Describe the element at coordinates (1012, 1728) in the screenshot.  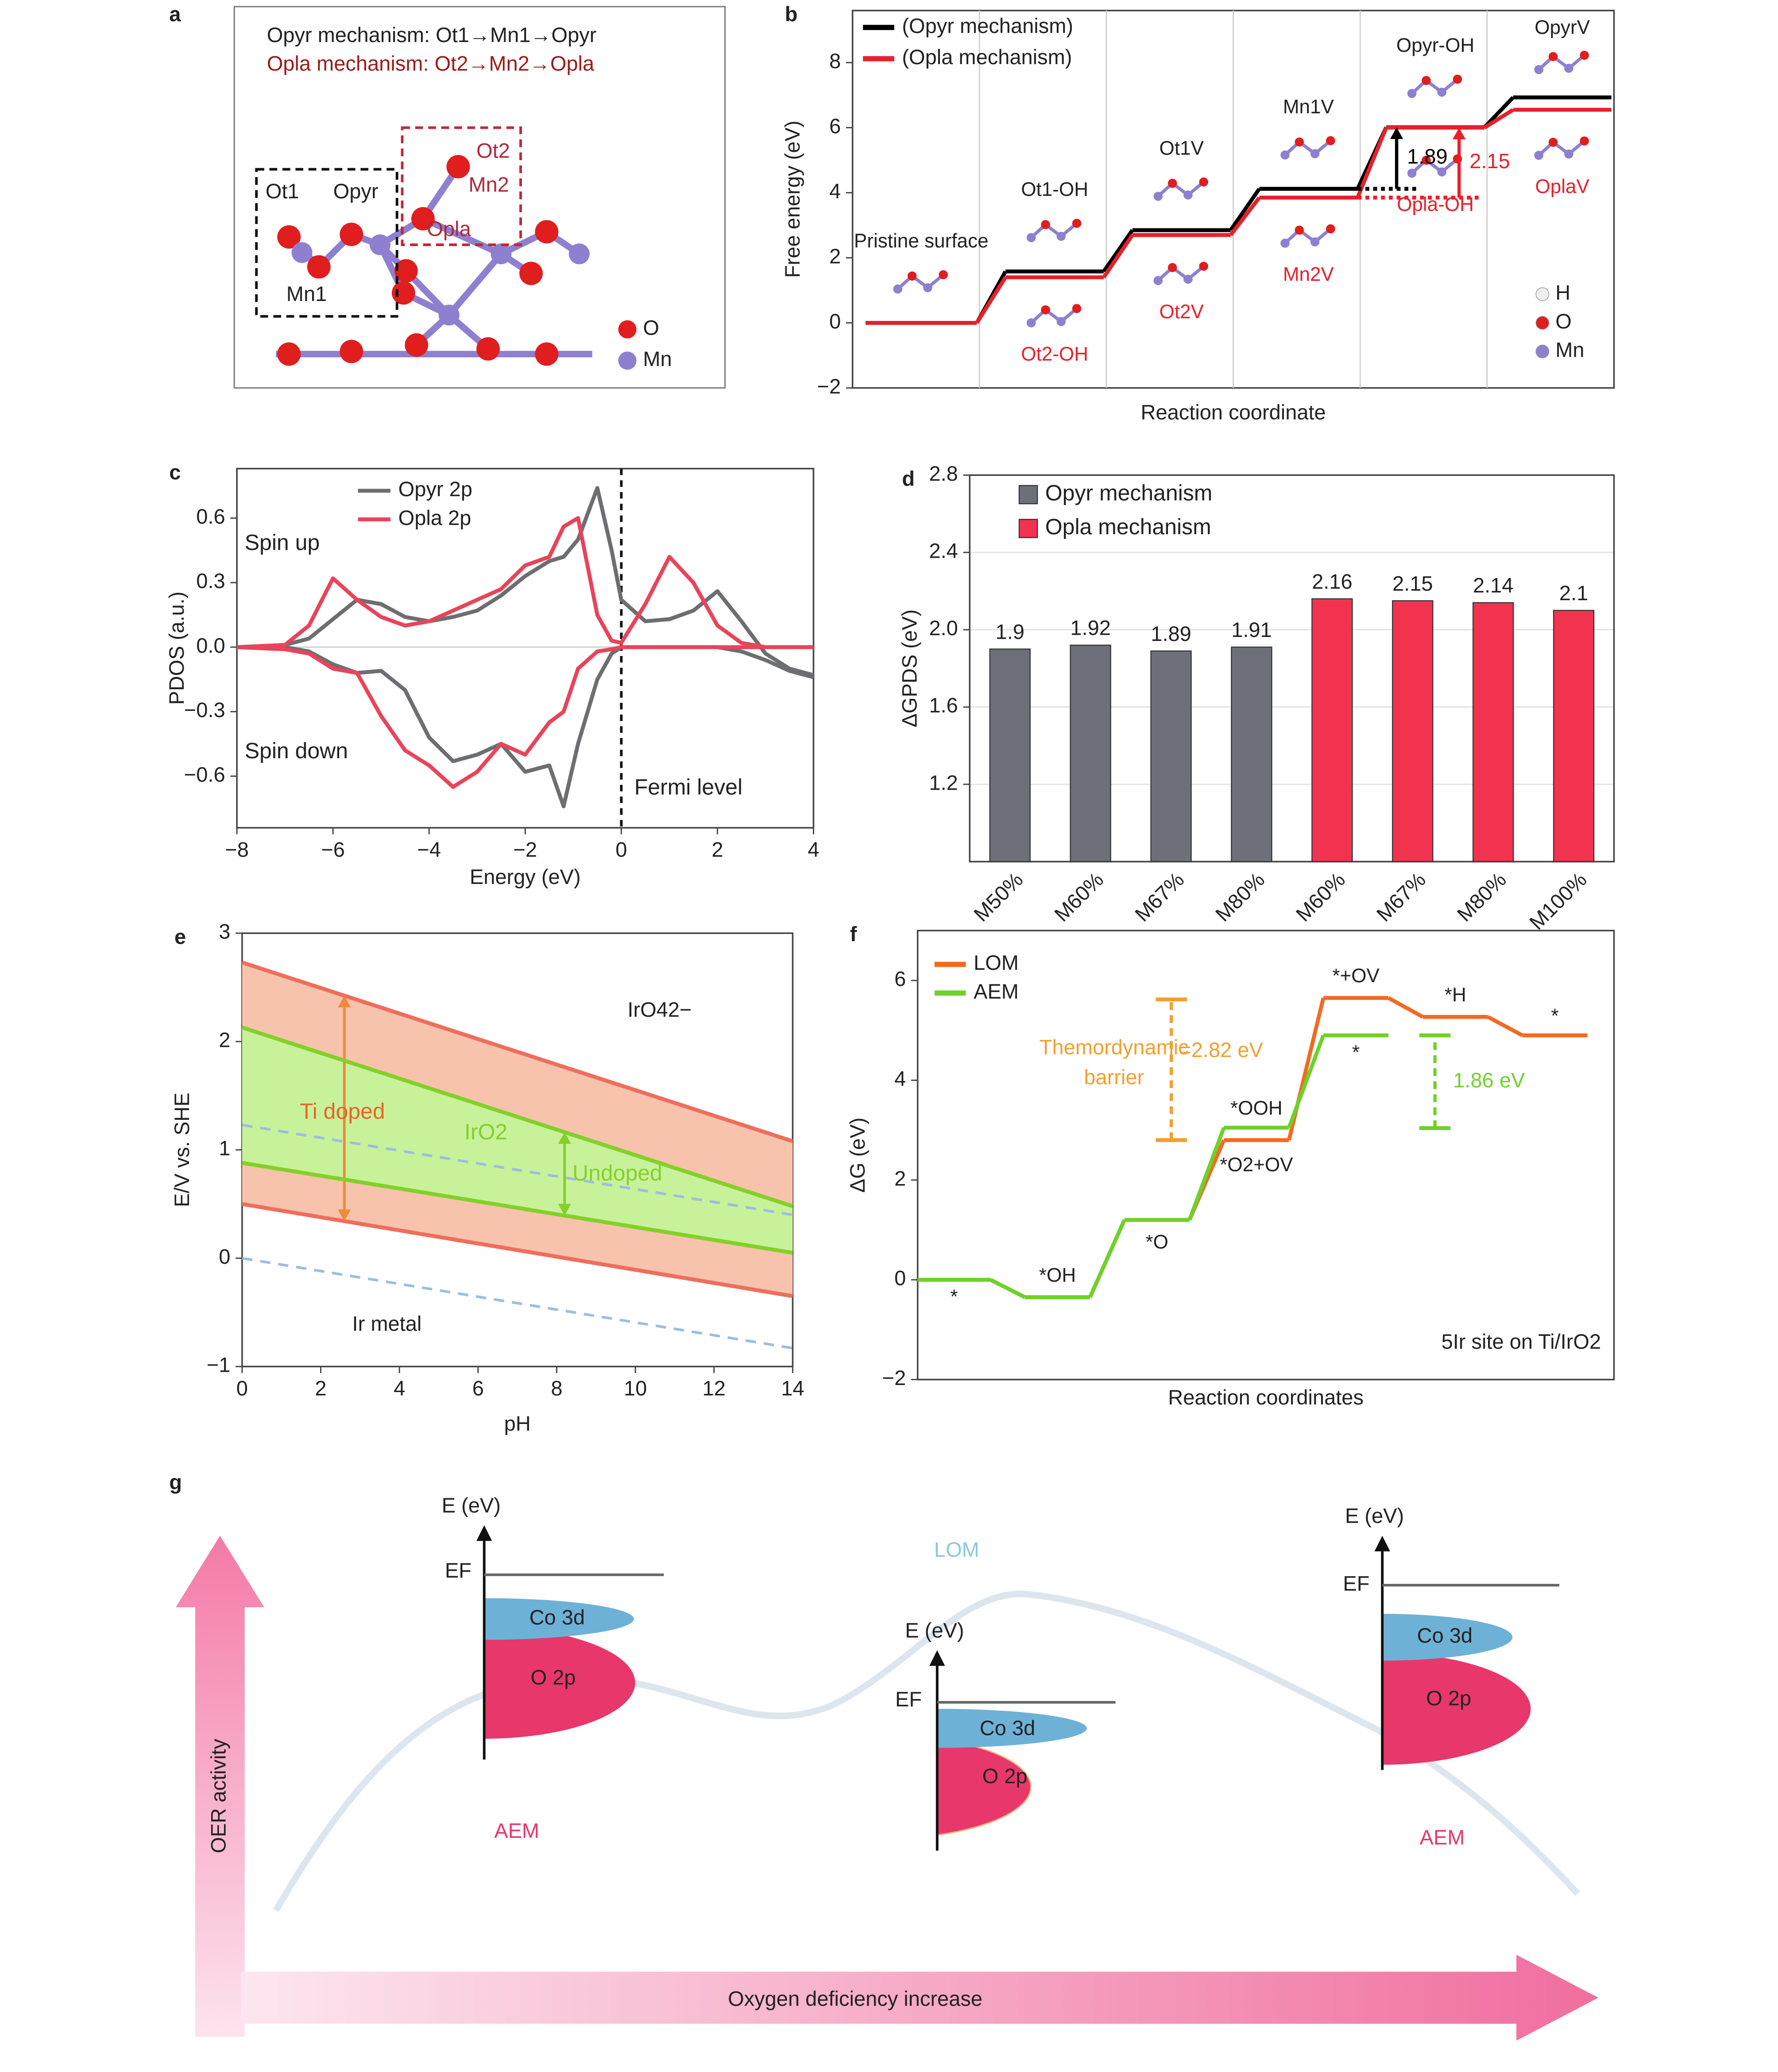
I see `co3d-band` at that location.